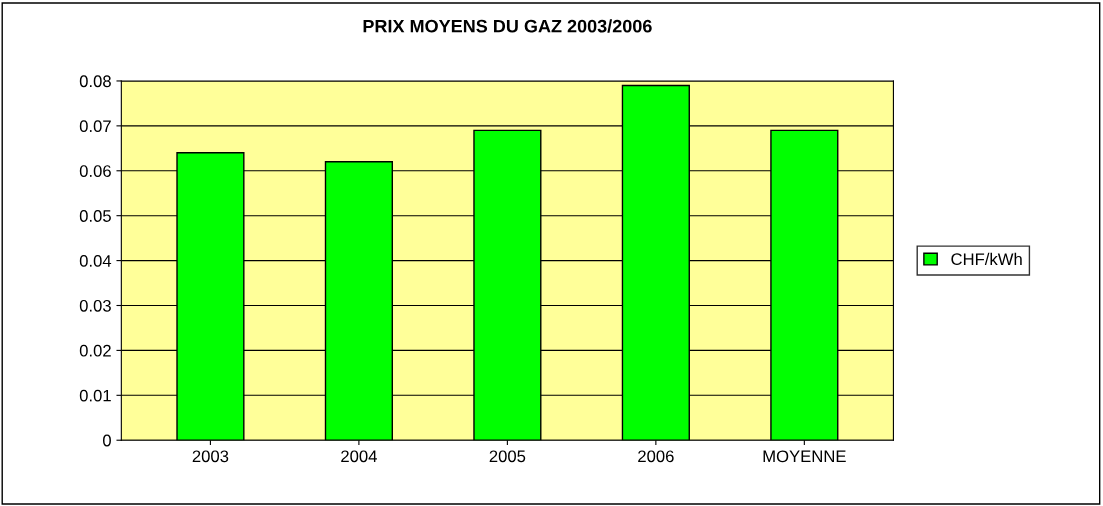 The height and width of the screenshot is (506, 1103). Describe the element at coordinates (210, 456) in the screenshot. I see `x-tick-label: 2003` at that location.